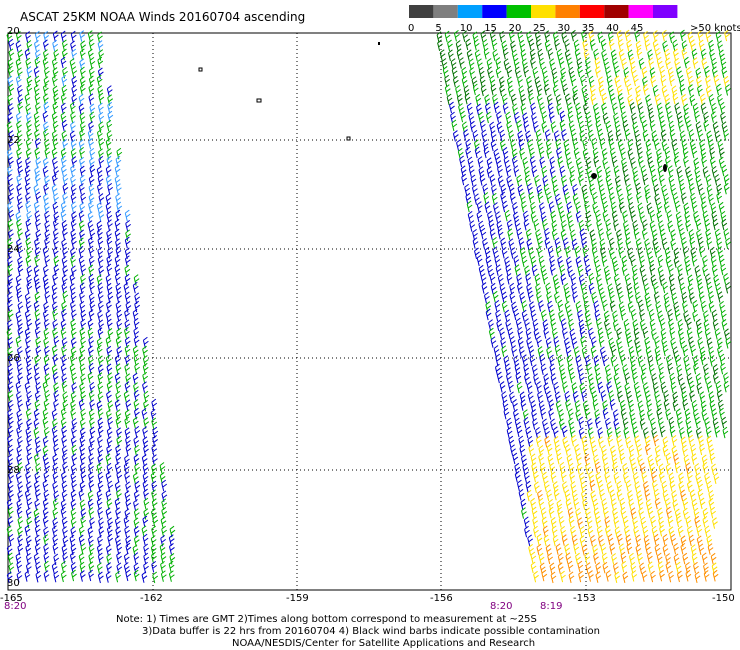 This screenshot has width=740, height=650. I want to click on islands, so click(432, 110).